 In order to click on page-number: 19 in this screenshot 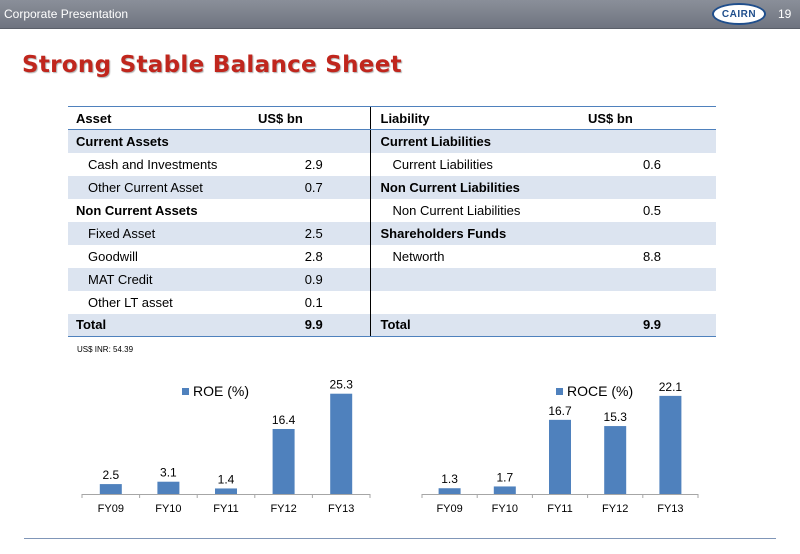, I will do `click(785, 14)`.